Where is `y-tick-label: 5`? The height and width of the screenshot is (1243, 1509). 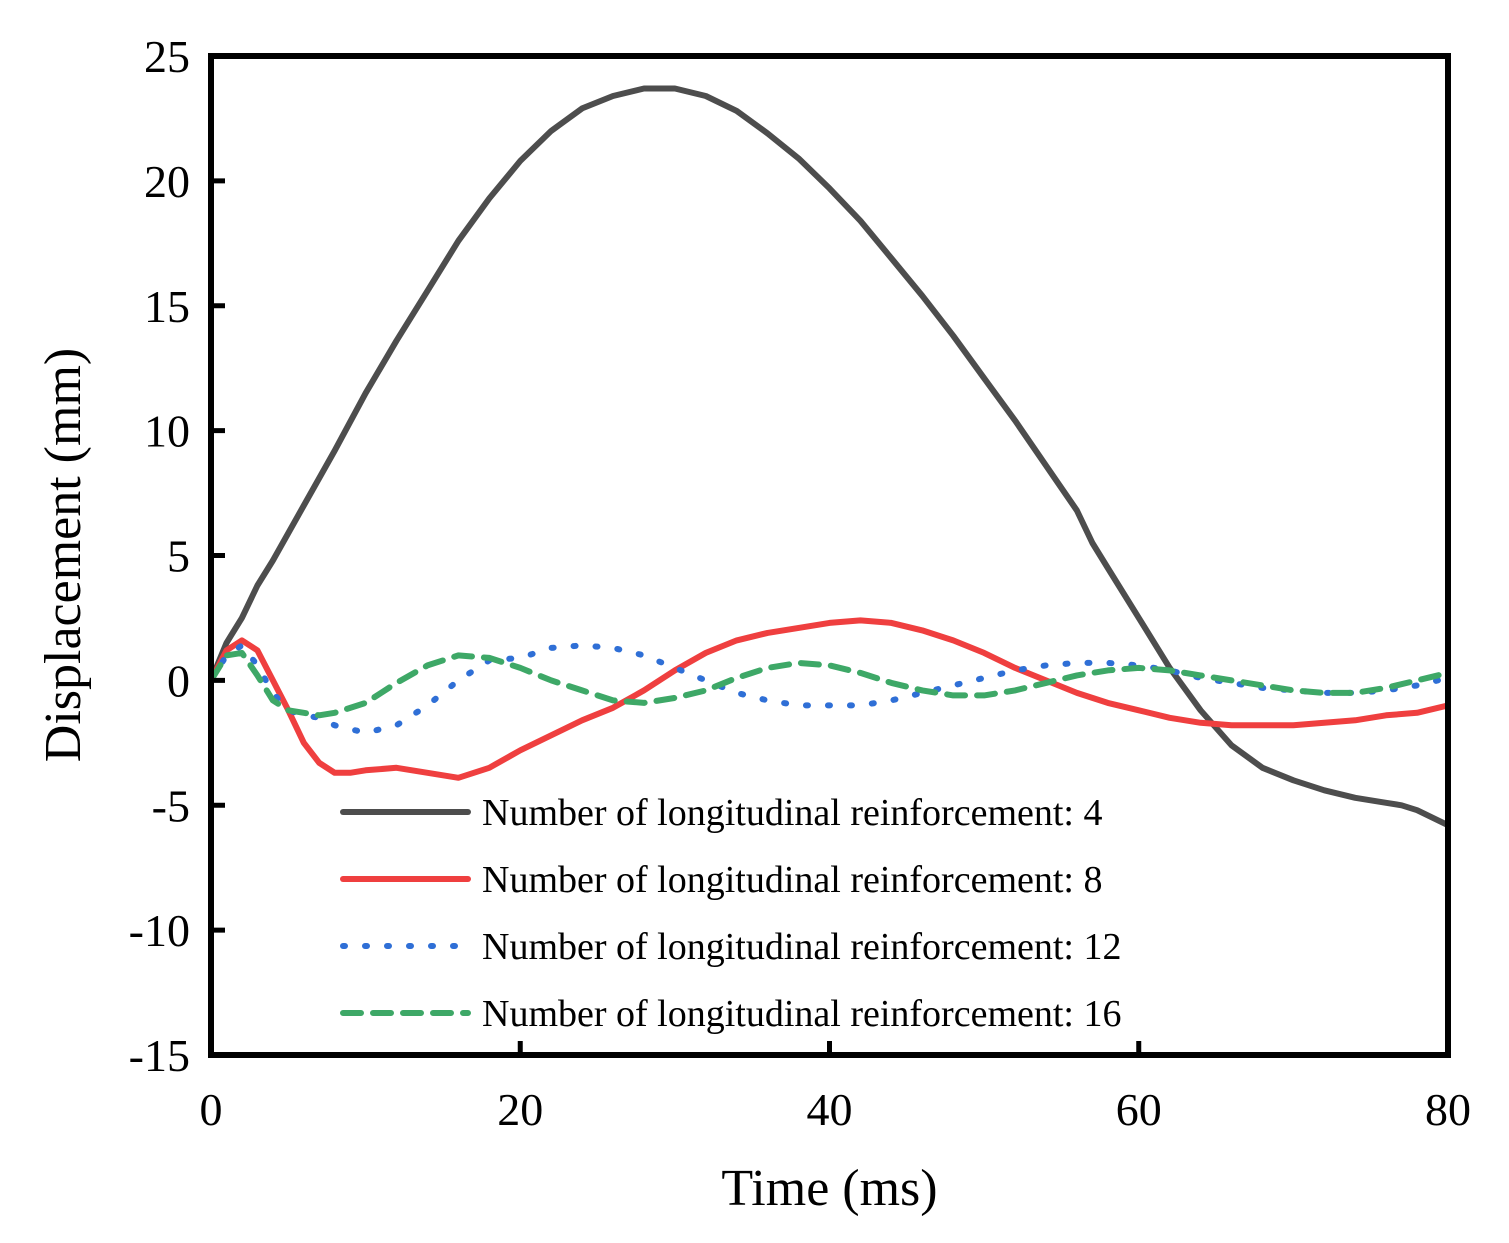 y-tick-label: 5 is located at coordinates (178, 556).